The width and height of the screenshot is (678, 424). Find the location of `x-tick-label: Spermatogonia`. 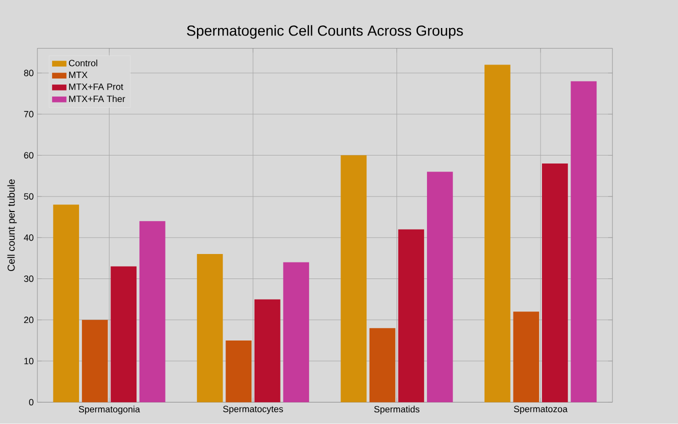

x-tick-label: Spermatogonia is located at coordinates (109, 410).